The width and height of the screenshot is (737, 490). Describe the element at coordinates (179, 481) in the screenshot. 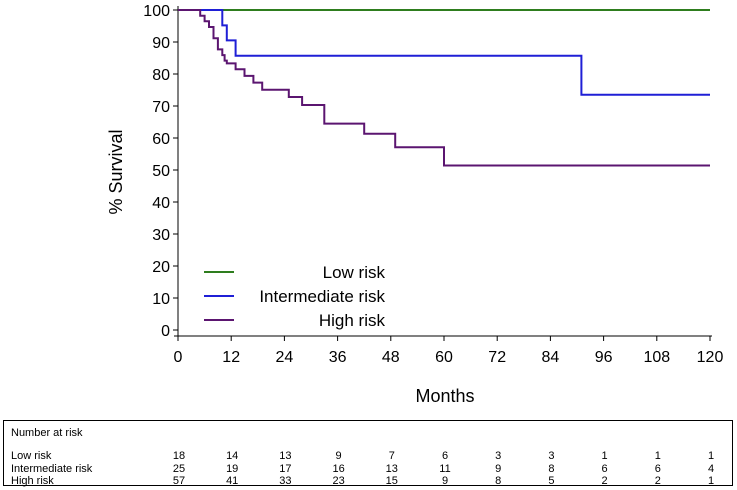

I see `risk-count: 57` at that location.